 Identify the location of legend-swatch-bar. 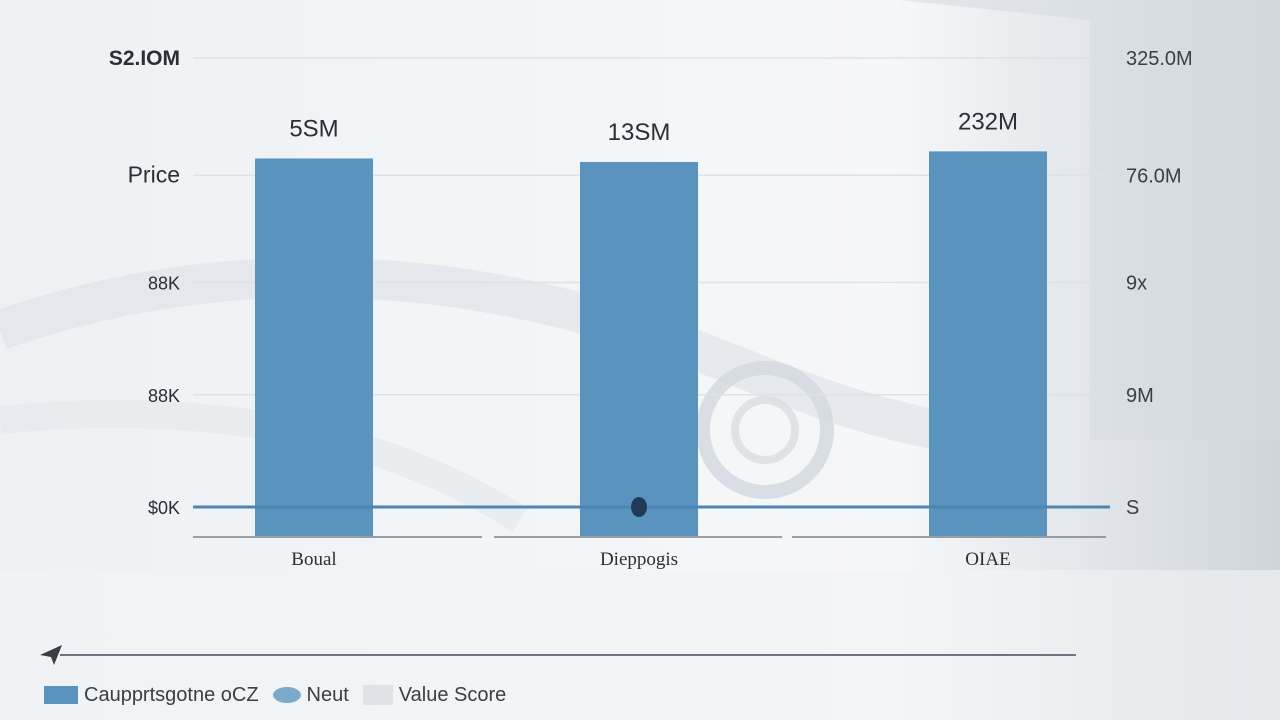
(61, 695).